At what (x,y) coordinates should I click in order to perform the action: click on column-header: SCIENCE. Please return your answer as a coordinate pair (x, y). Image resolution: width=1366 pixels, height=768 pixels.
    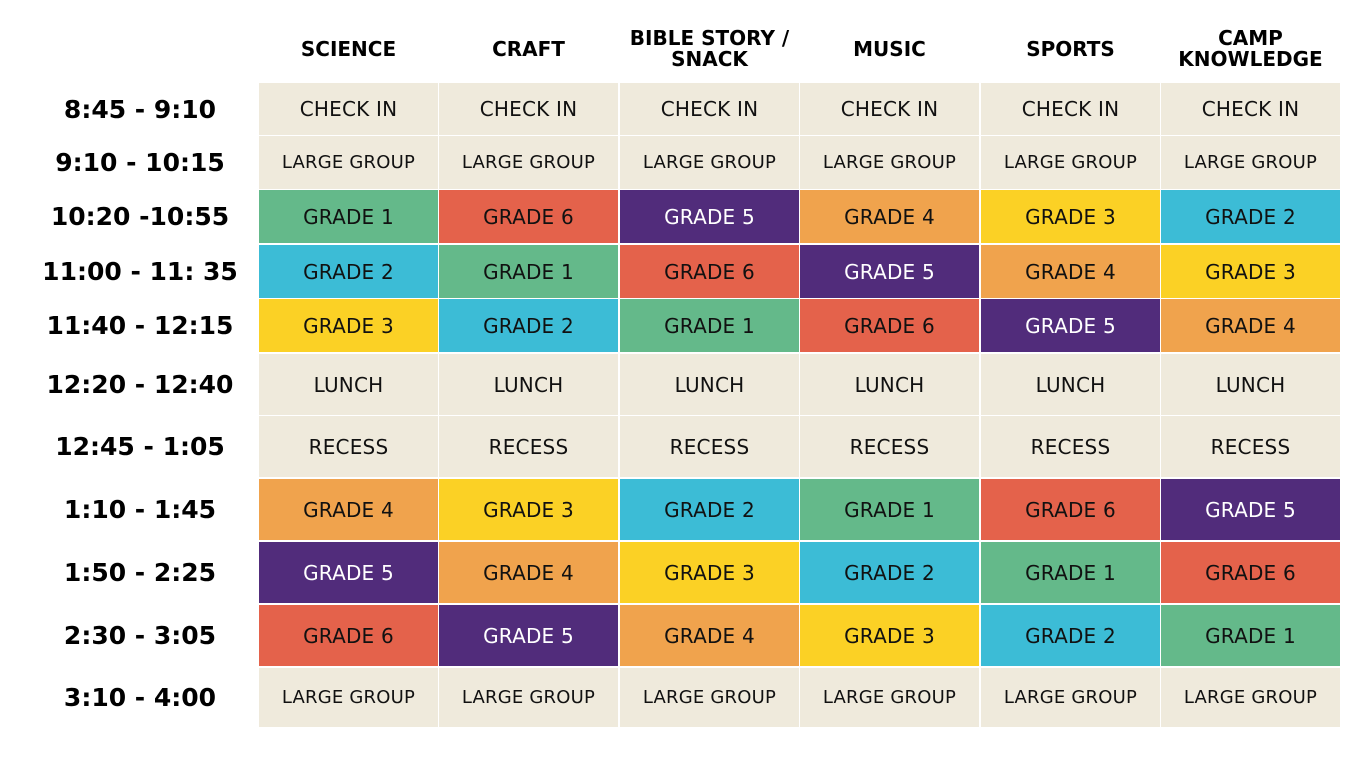
    Looking at the image, I should click on (348, 48).